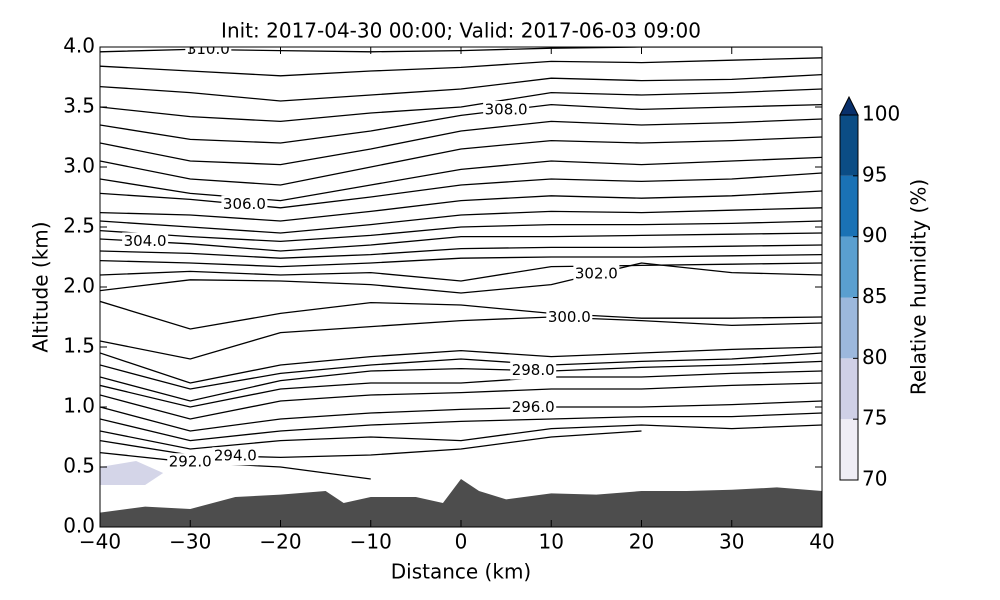 The height and width of the screenshot is (600, 1000). What do you see at coordinates (79, 106) in the screenshot?
I see `y-tick-label: 3.5` at bounding box center [79, 106].